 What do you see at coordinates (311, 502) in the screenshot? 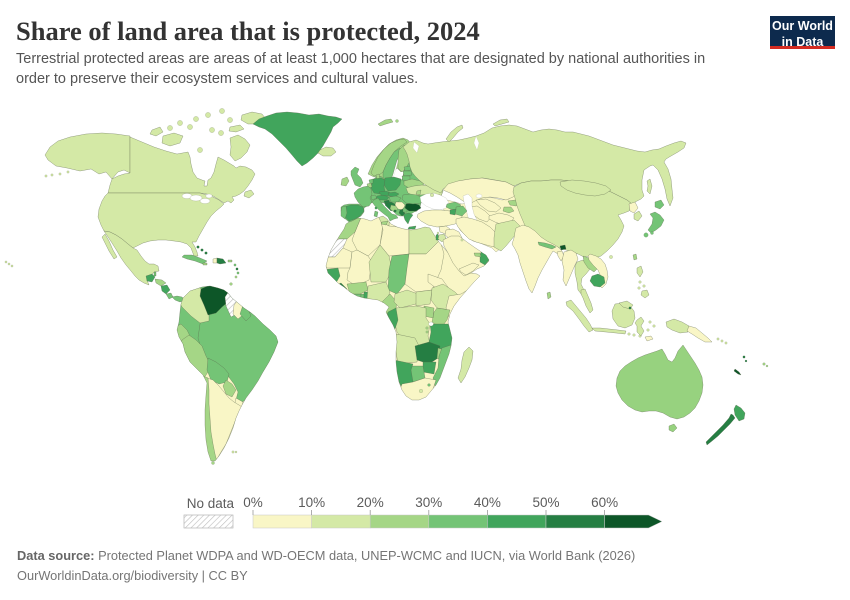
I see `svg-text: 10%` at bounding box center [311, 502].